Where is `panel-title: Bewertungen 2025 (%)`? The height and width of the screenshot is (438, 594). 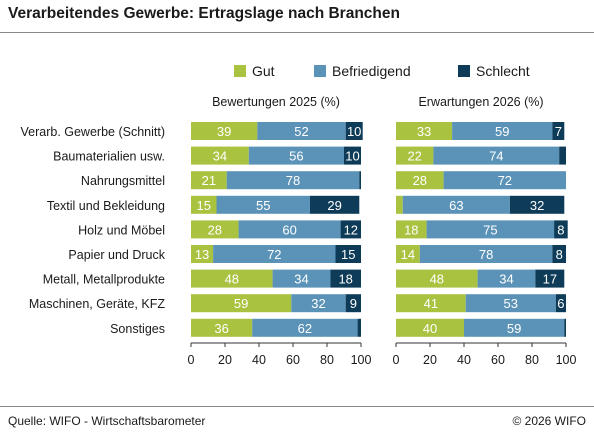
panel-title: Bewertungen 2025 (%) is located at coordinates (276, 102).